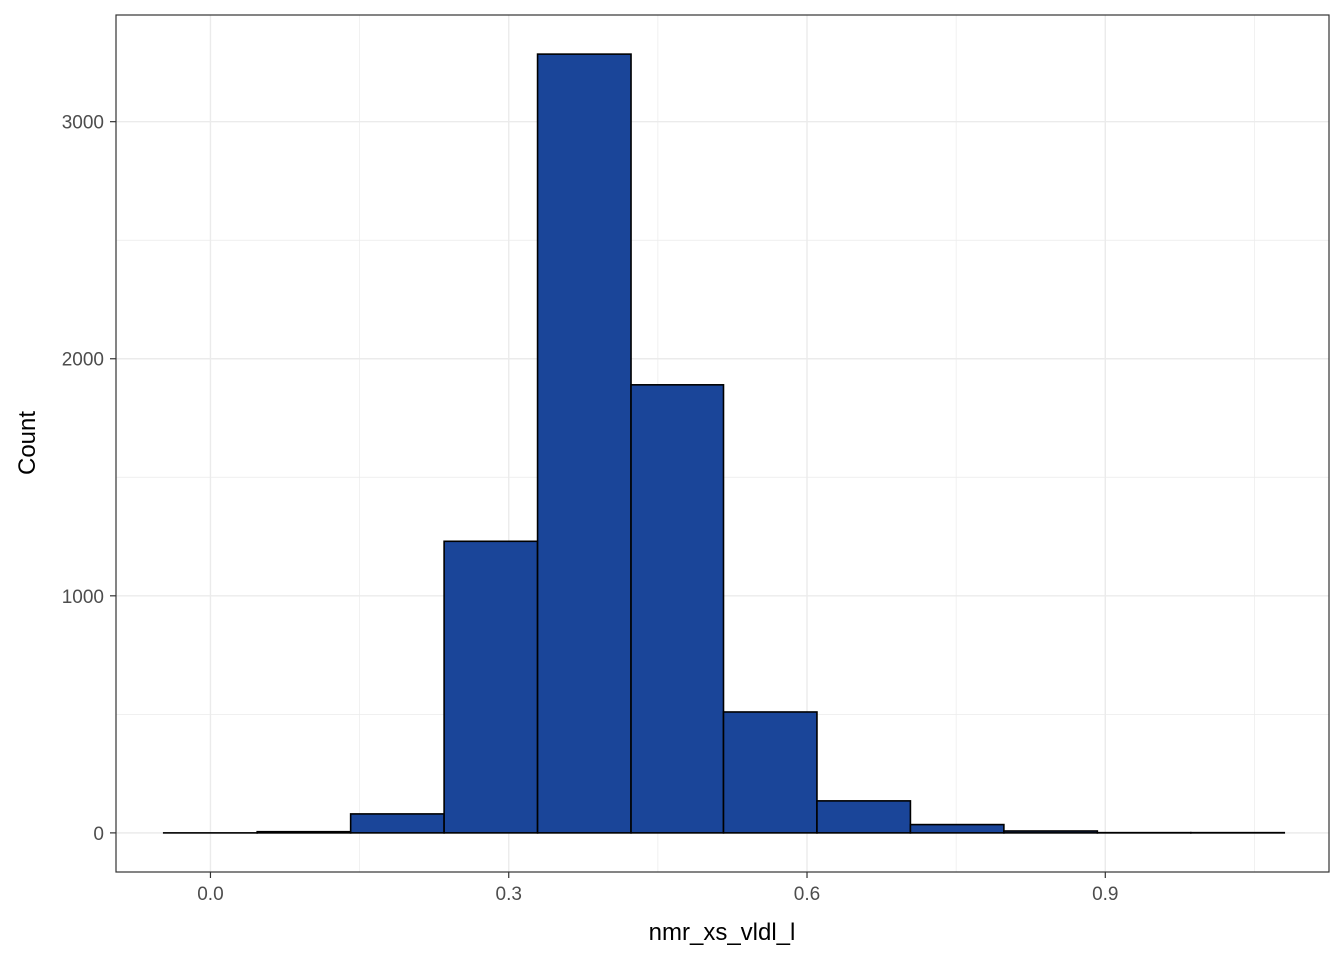  Describe the element at coordinates (807, 894) in the screenshot. I see `x-tick-label: 0.6` at that location.